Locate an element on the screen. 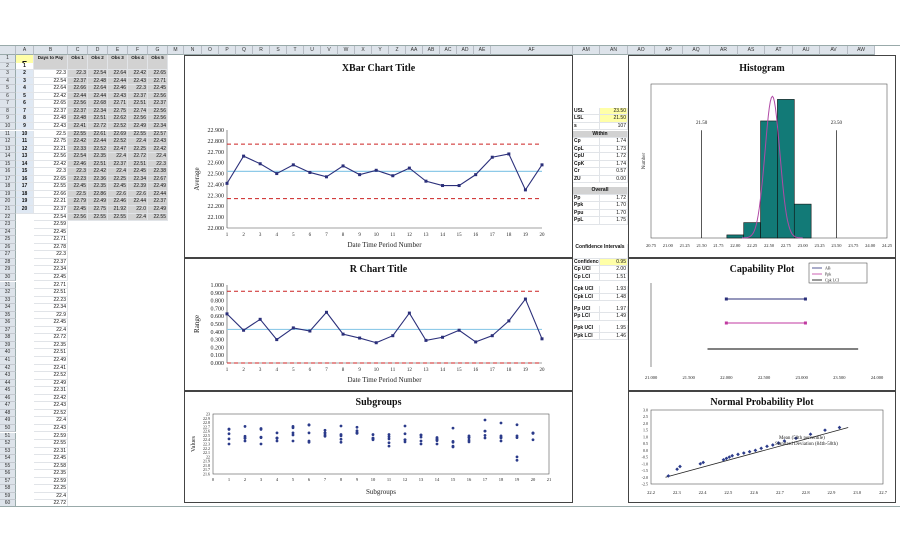  column-label-cell: Days to Pay is located at coordinates (51, 63).